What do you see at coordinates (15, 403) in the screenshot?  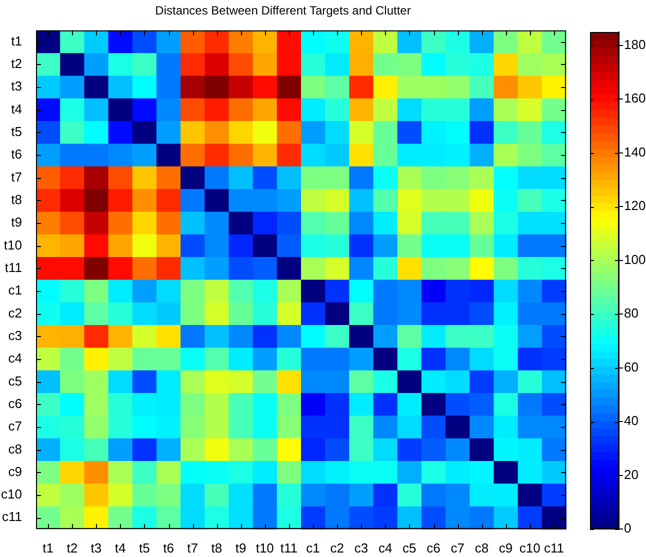 I see `y-tick-label: c6` at bounding box center [15, 403].